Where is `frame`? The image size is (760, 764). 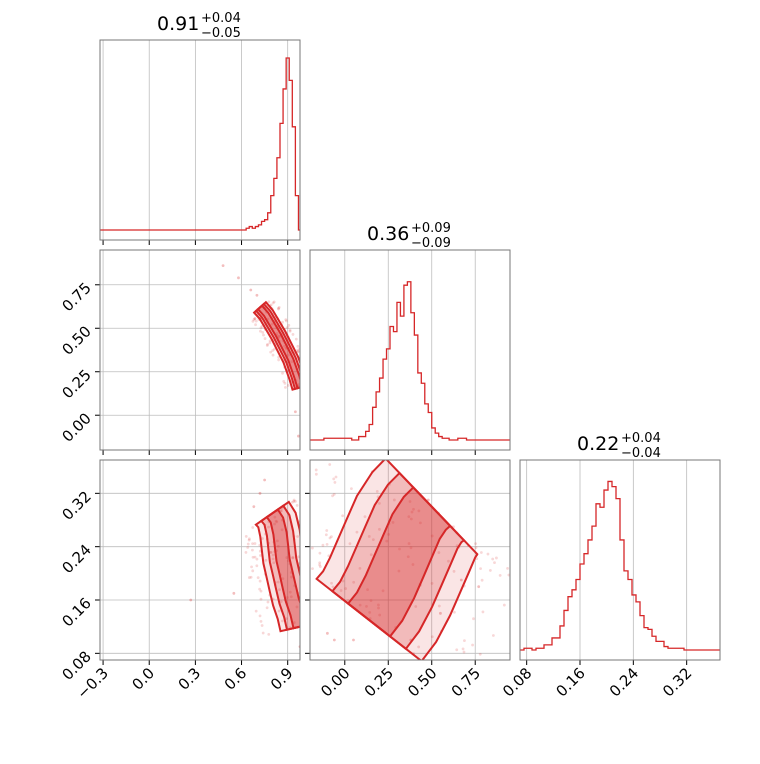 frame is located at coordinates (410, 350).